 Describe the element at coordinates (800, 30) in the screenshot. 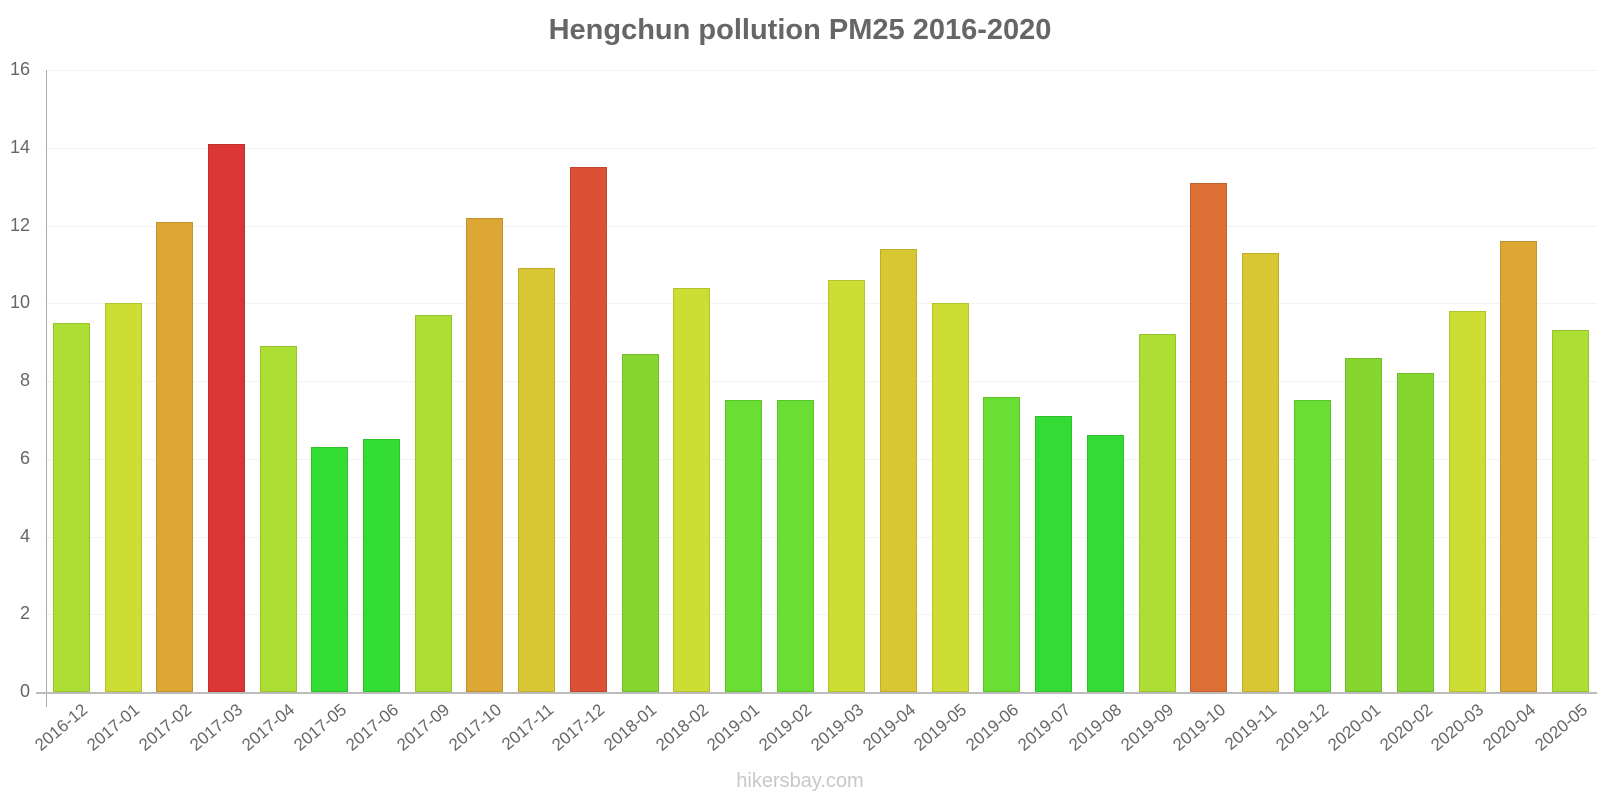

I see `chart-title: Hengchun pollution PM25 2016-2020` at that location.